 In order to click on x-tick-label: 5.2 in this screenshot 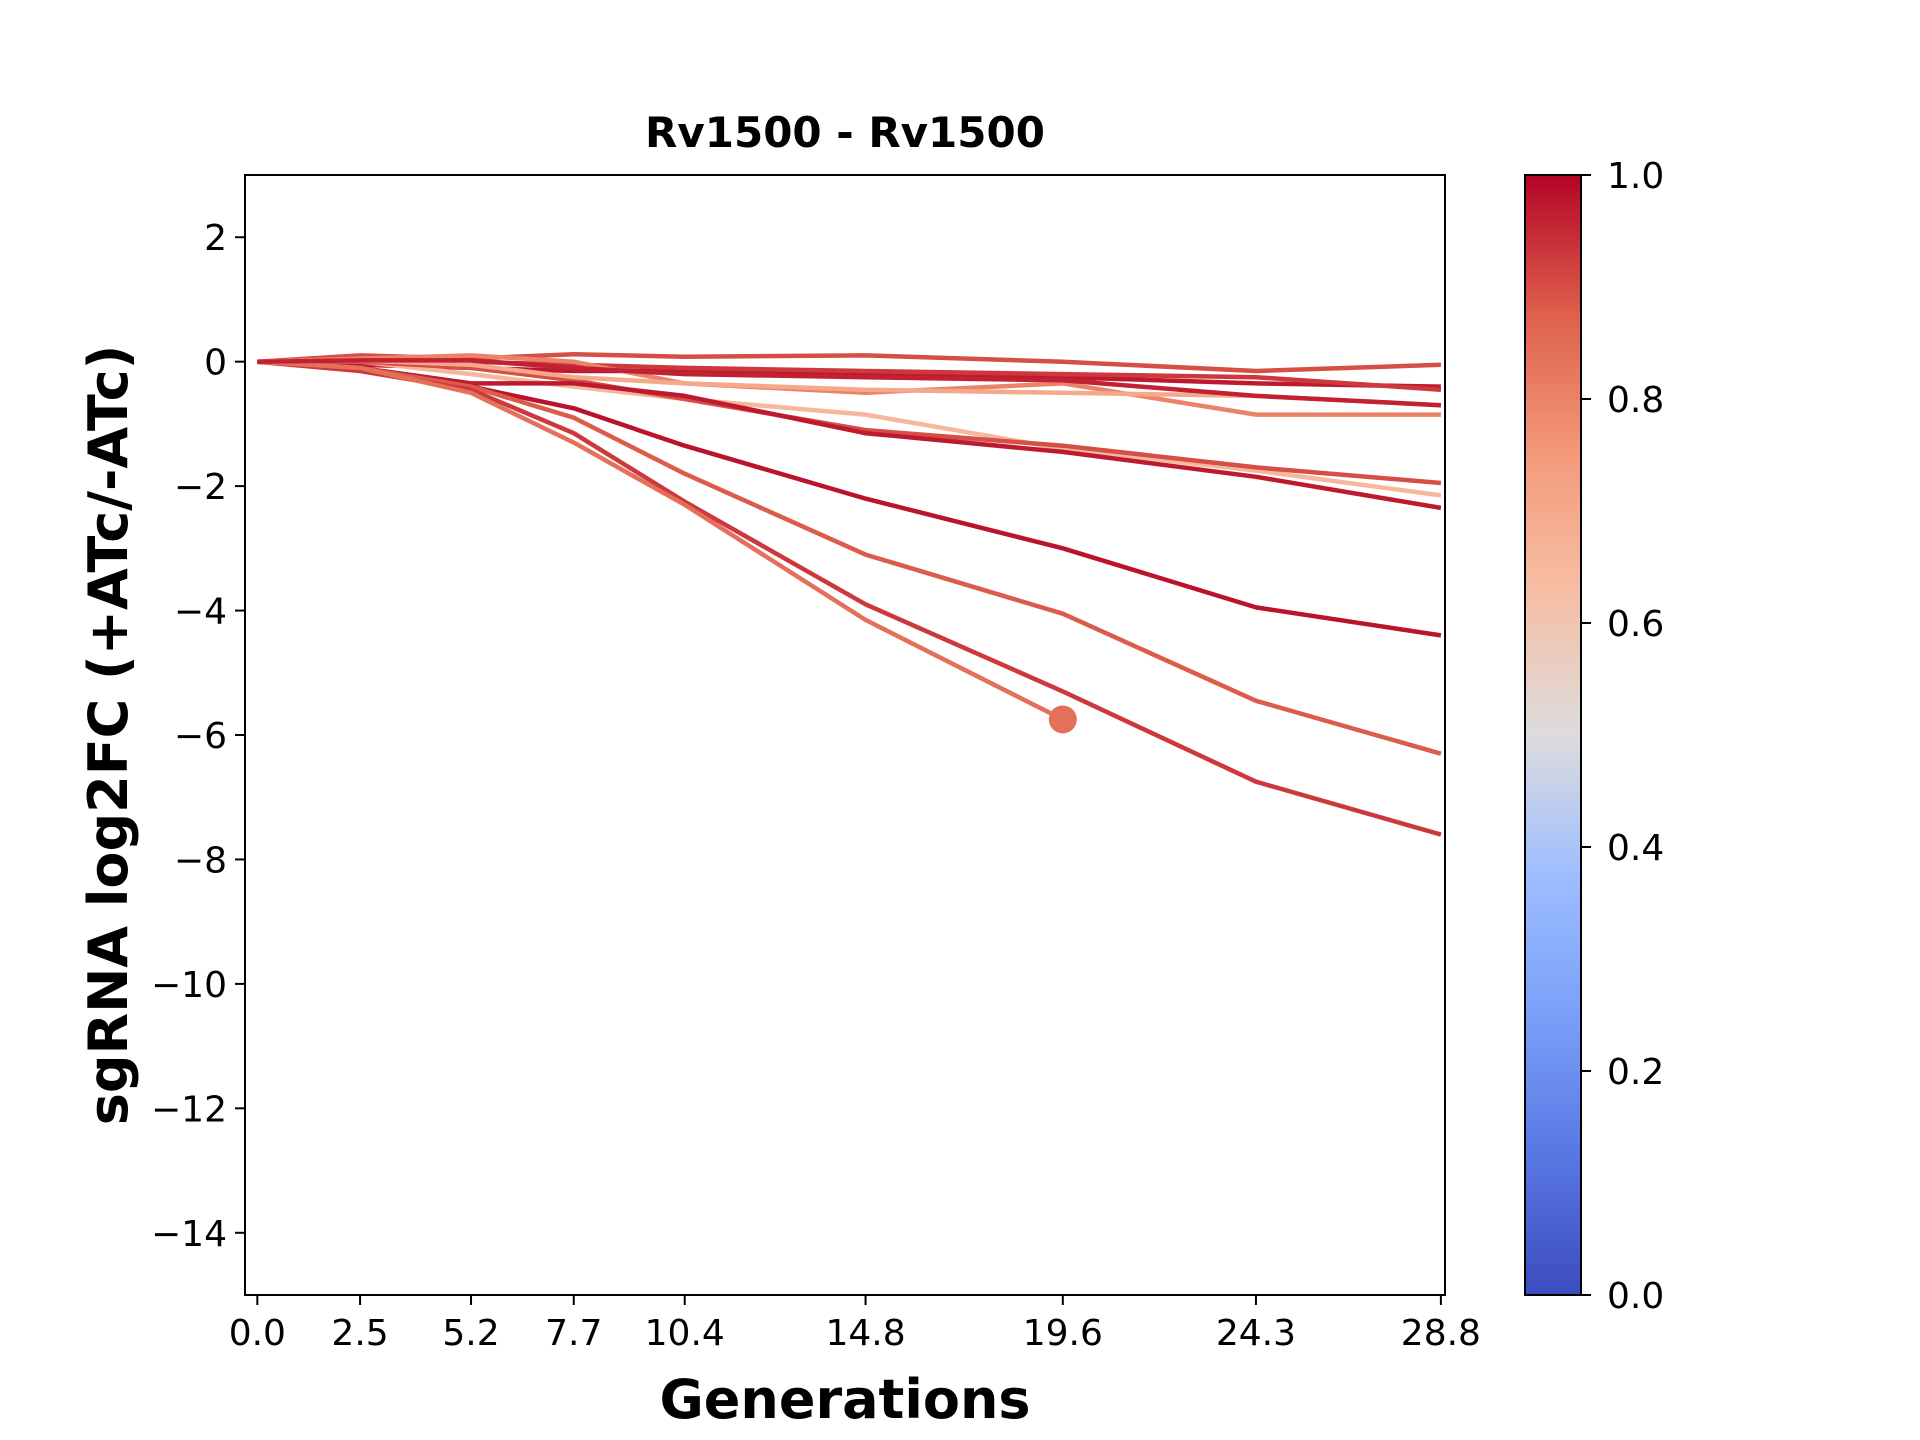, I will do `click(470, 1333)`.